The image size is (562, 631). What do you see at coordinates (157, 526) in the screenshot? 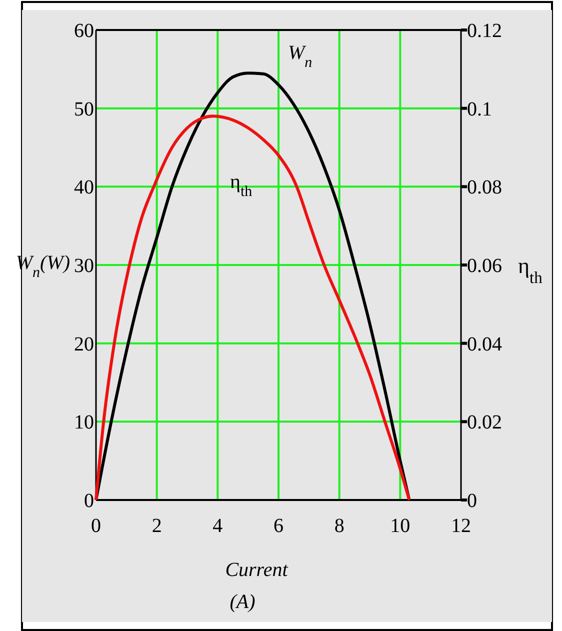
I see `x-tick-label: 2` at bounding box center [157, 526].